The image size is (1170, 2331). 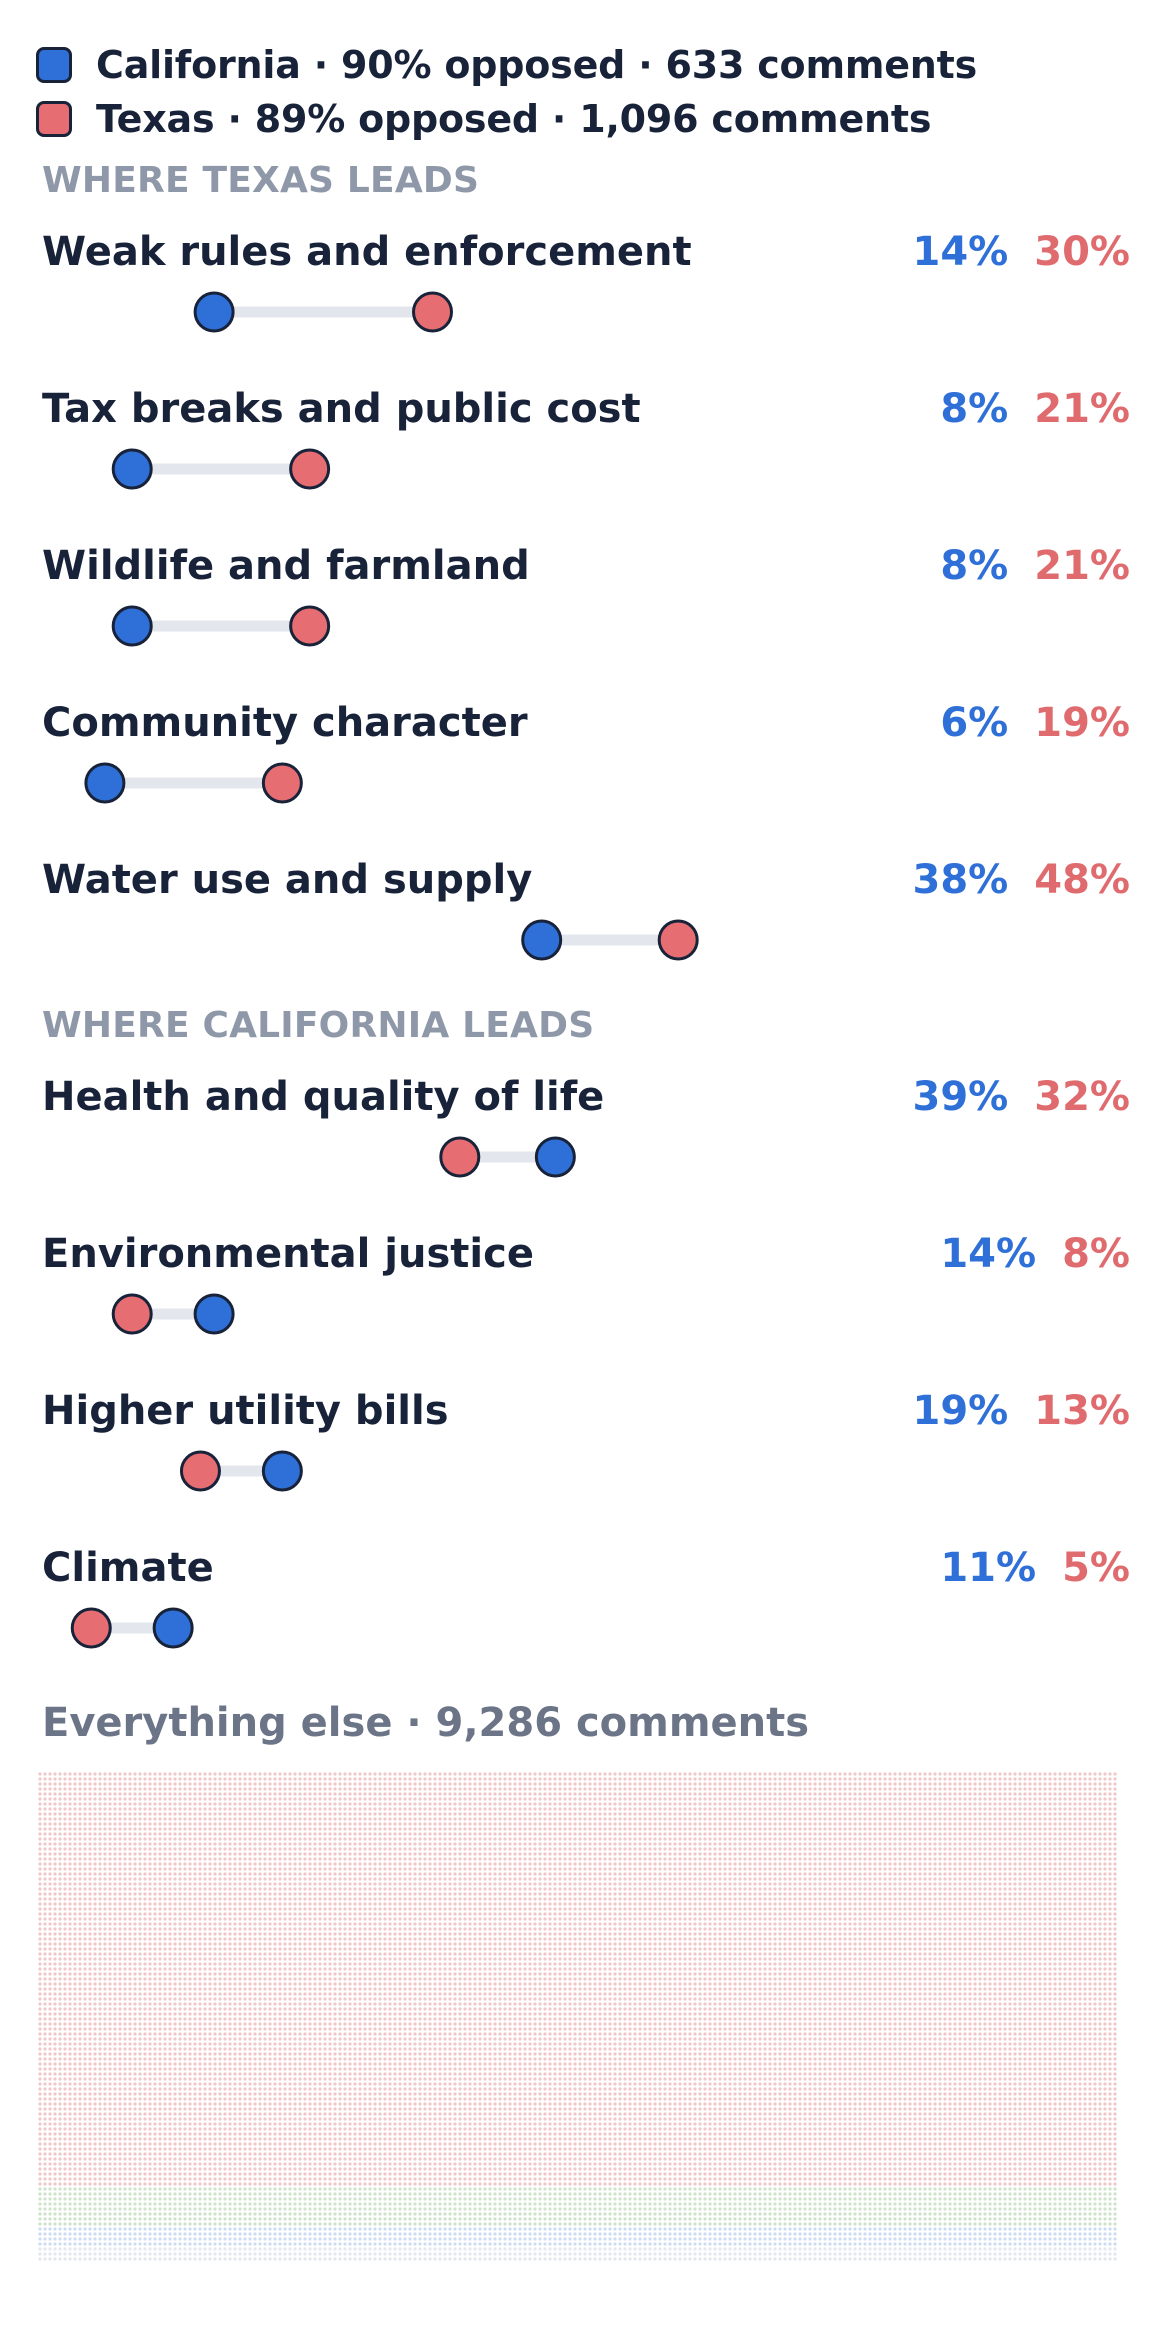 I want to click on california-value-label: 19%, so click(x=961, y=1411).